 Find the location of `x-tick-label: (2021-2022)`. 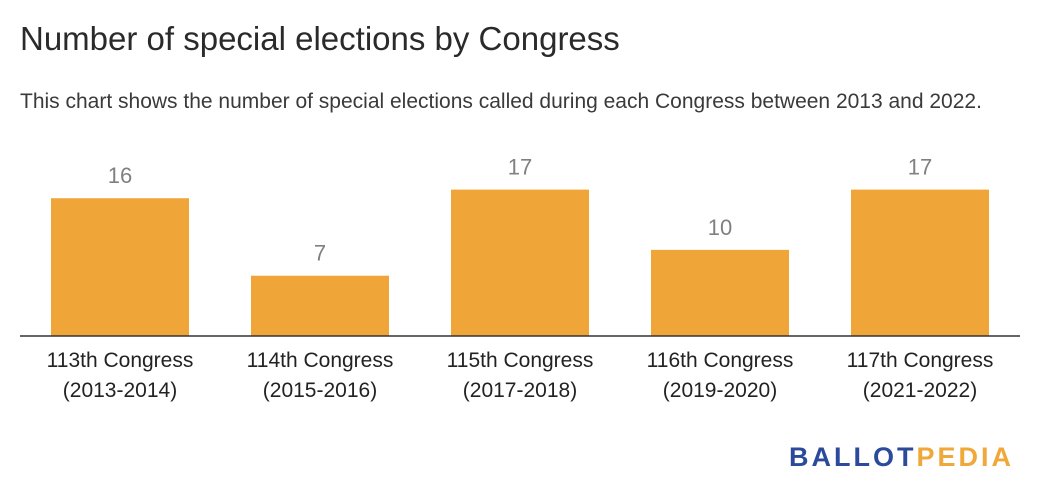

x-tick-label: (2021-2022) is located at coordinates (920, 390).